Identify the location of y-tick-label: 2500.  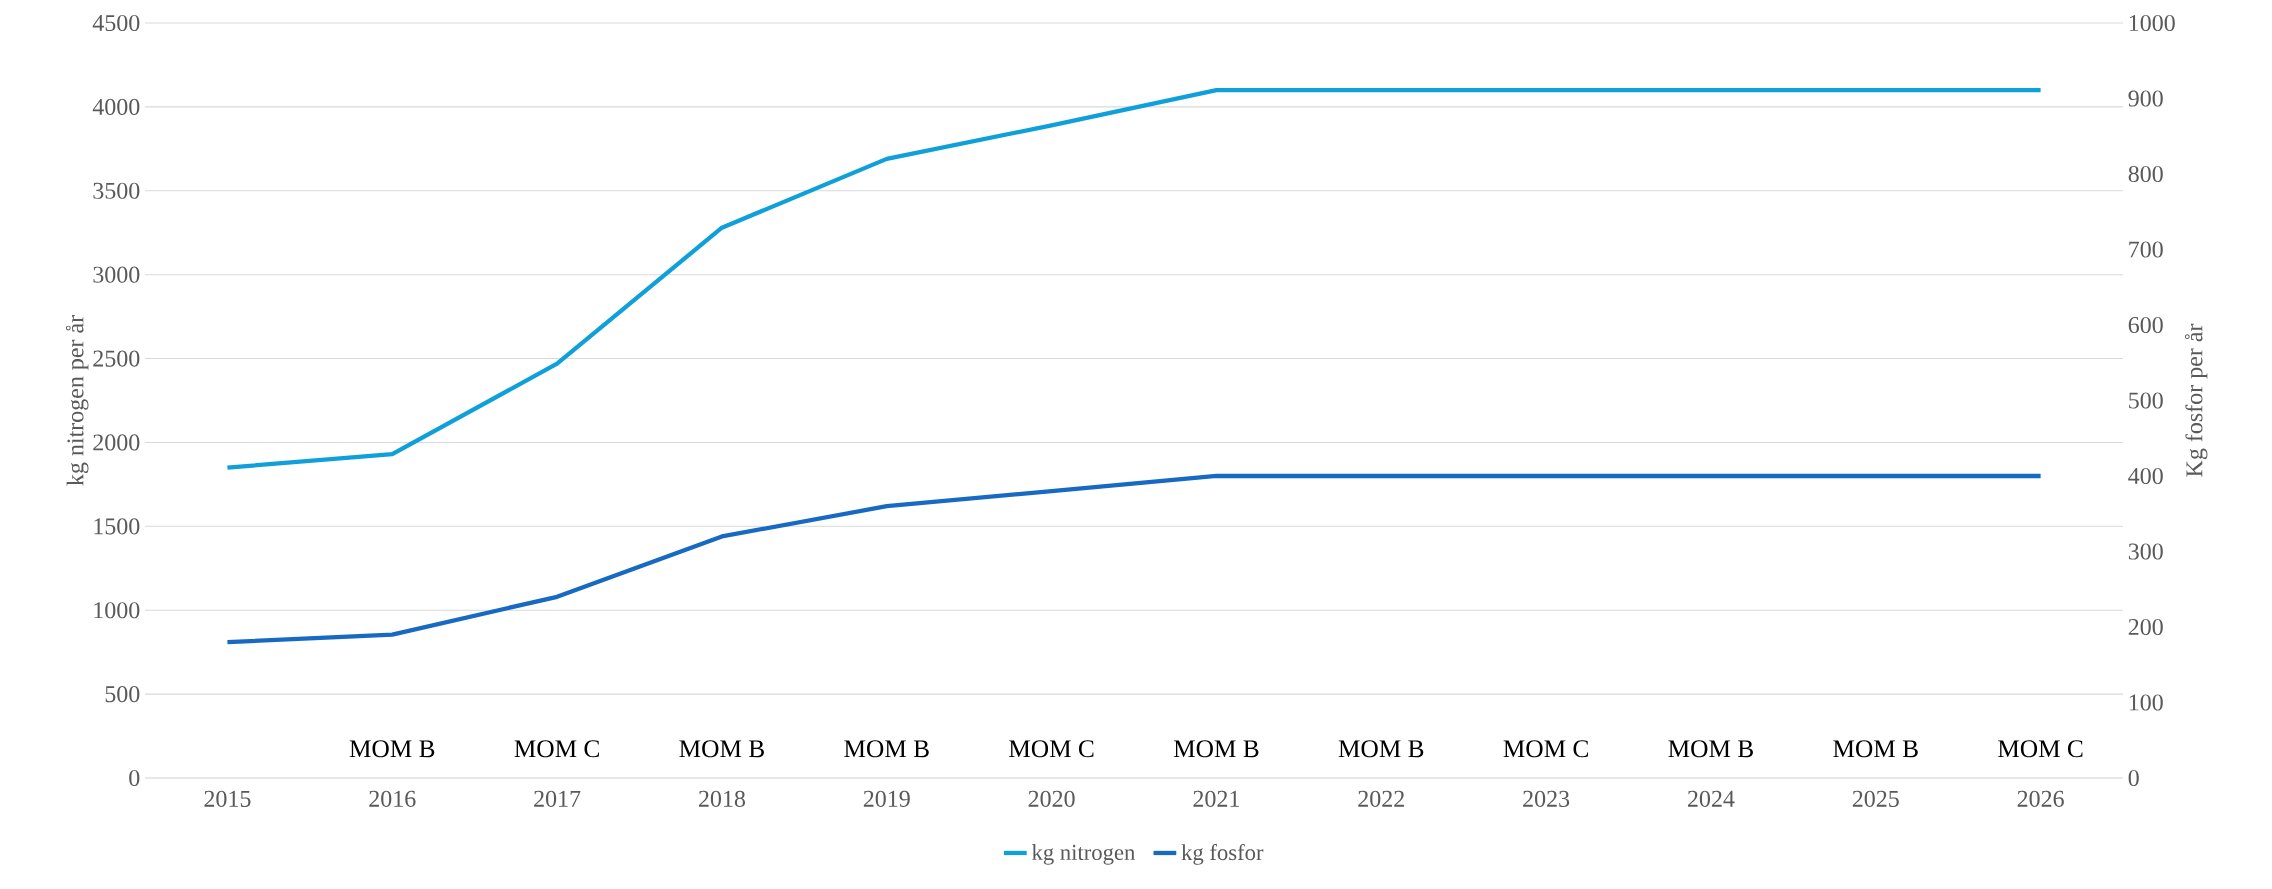
(116, 358).